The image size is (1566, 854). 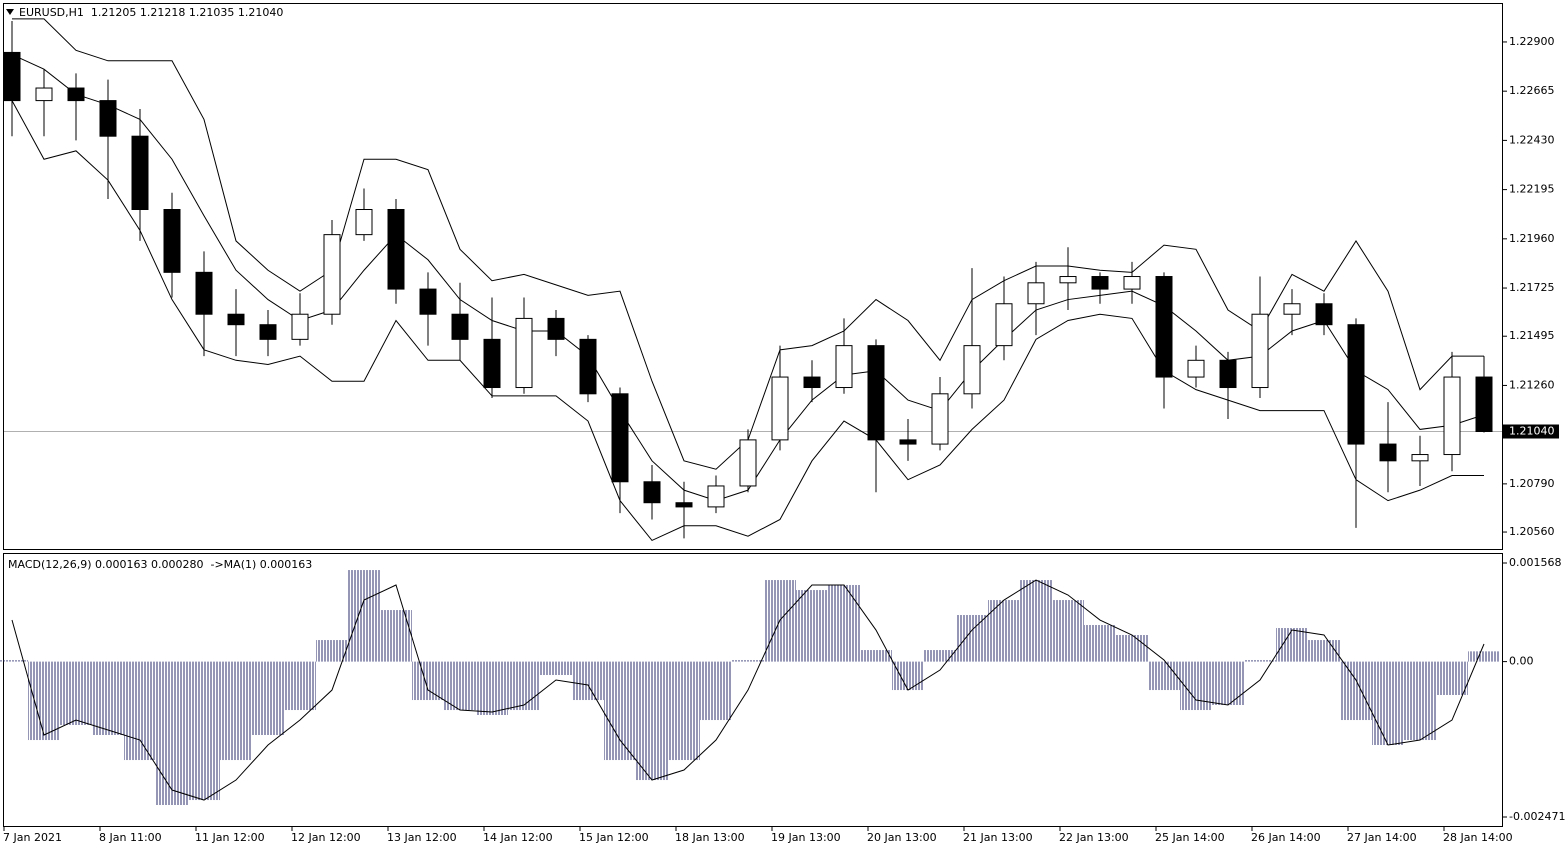 I want to click on x-tick-label: 22 Jan 13:00, so click(x=1094, y=837).